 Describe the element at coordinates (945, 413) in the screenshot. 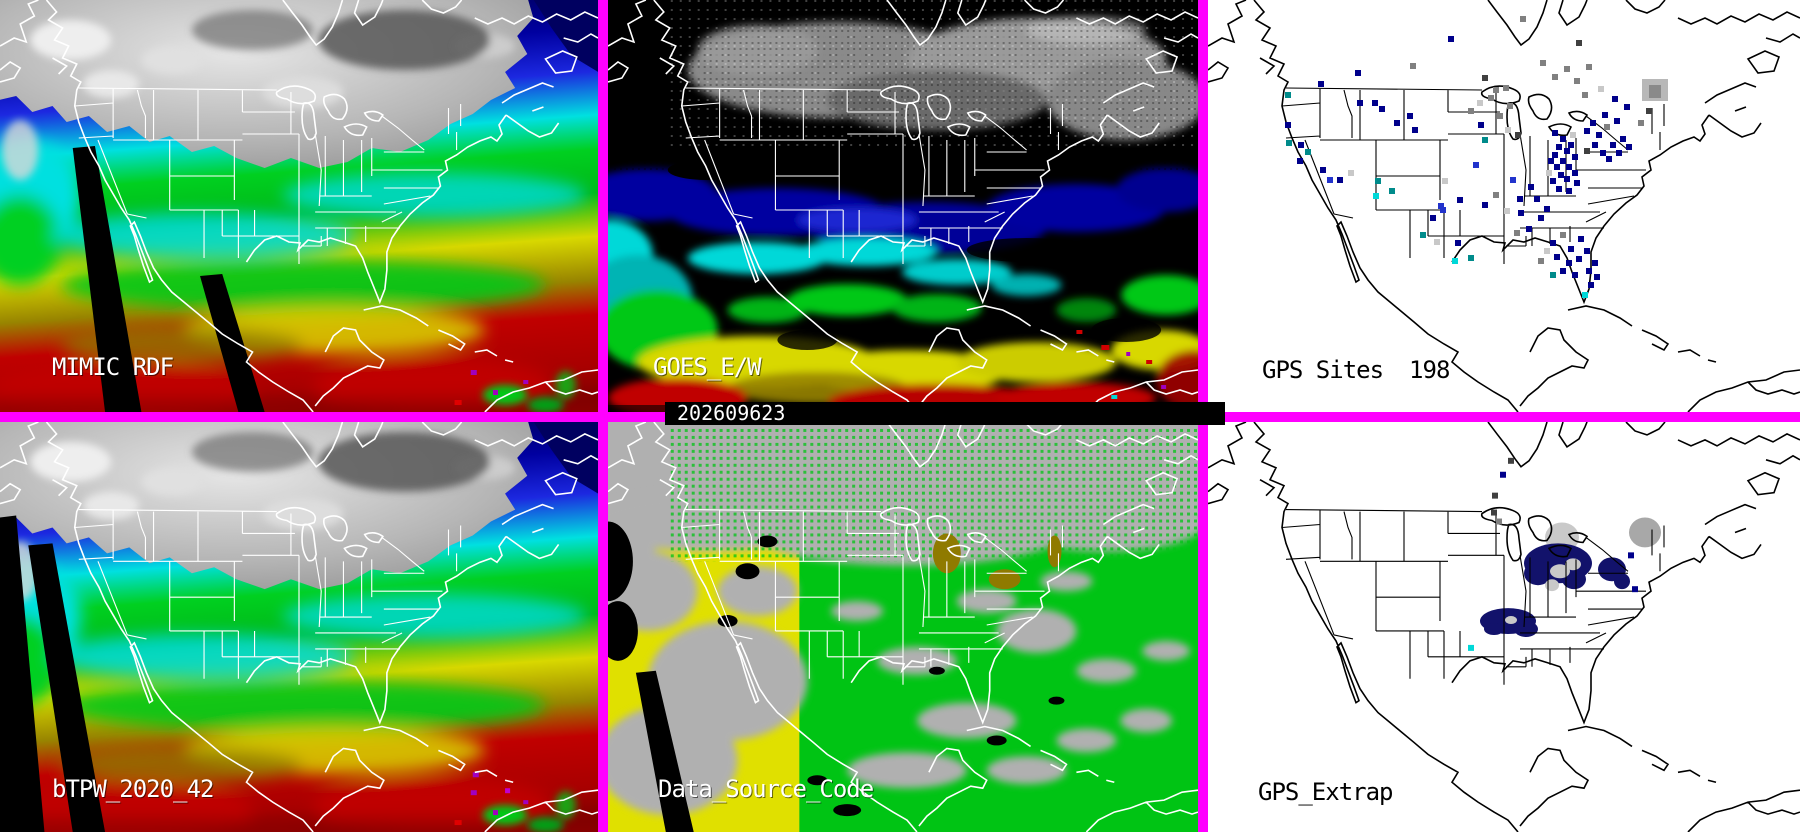

I see `timestamp-bar: 202609623` at that location.